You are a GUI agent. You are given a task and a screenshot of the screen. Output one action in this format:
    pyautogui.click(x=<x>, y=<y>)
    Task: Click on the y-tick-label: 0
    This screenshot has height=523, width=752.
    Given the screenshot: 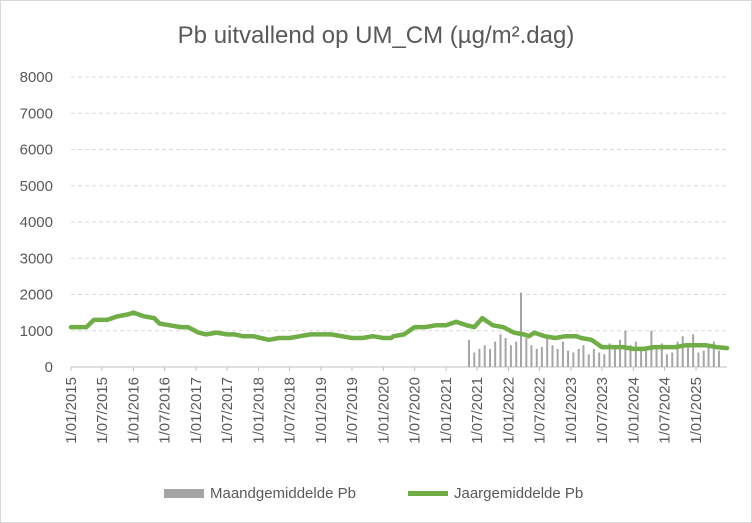 What is the action you would take?
    pyautogui.click(x=49, y=367)
    